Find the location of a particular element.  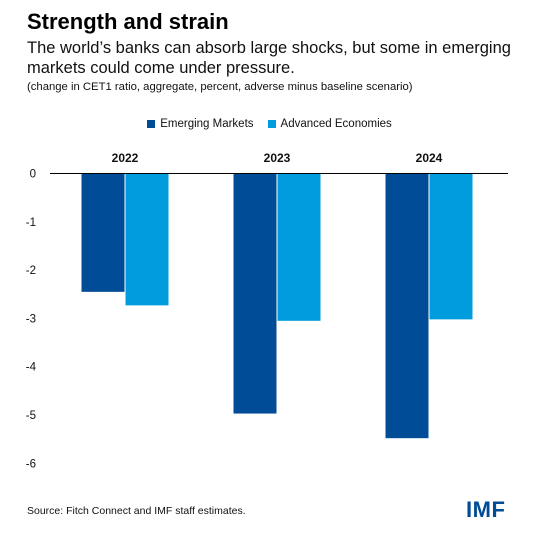

legend-item-advanced: Advanced Economies is located at coordinates (329, 124).